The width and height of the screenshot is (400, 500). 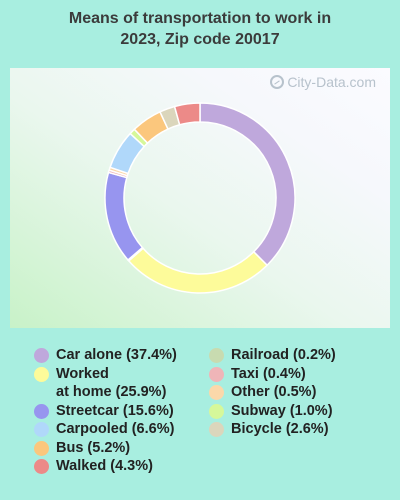 I want to click on legend-item-taxi: Taxi (0.4%), so click(x=299, y=374).